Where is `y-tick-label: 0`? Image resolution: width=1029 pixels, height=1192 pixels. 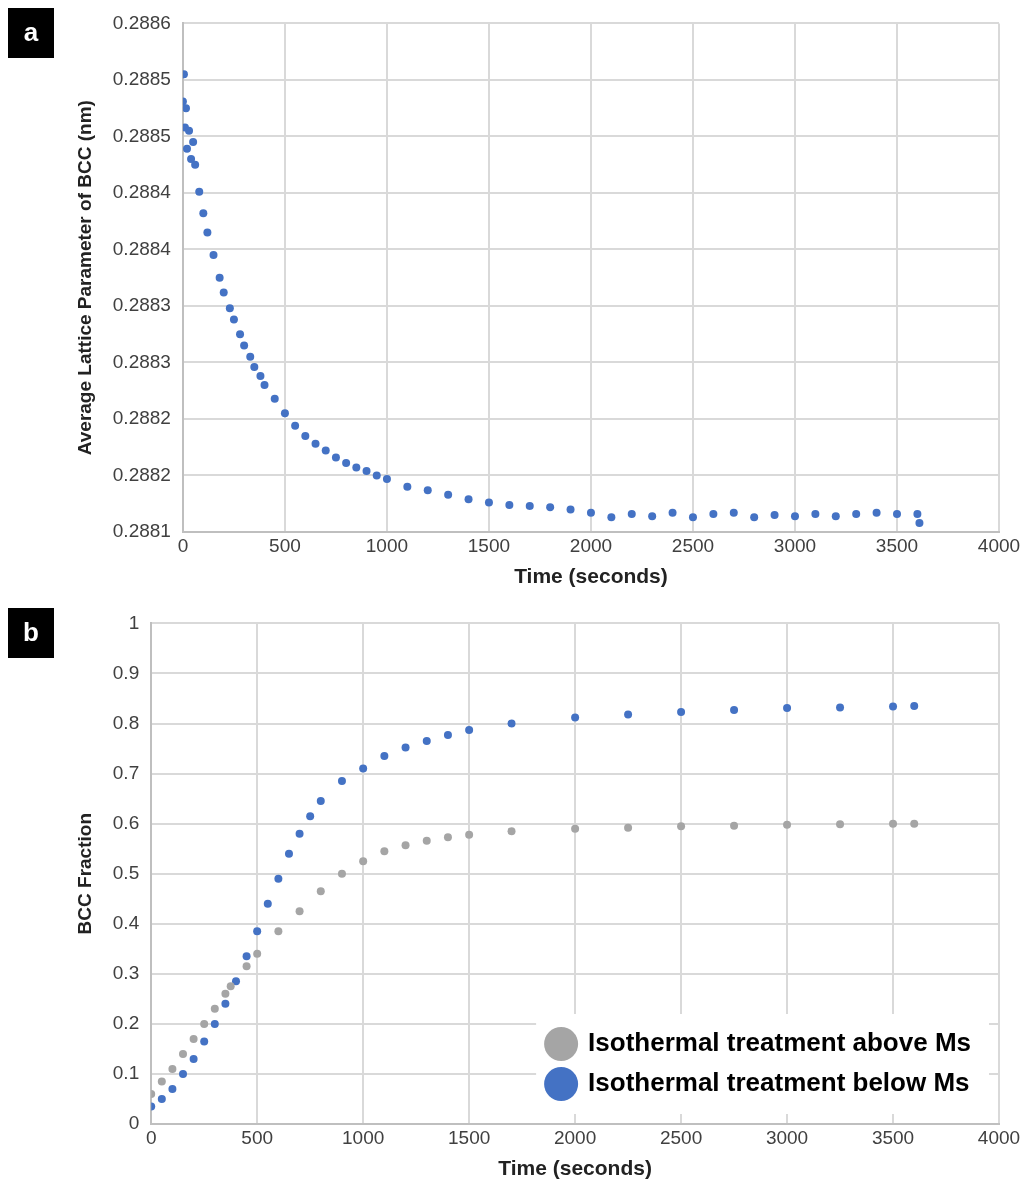 y-tick-label: 0 is located at coordinates (134, 1123).